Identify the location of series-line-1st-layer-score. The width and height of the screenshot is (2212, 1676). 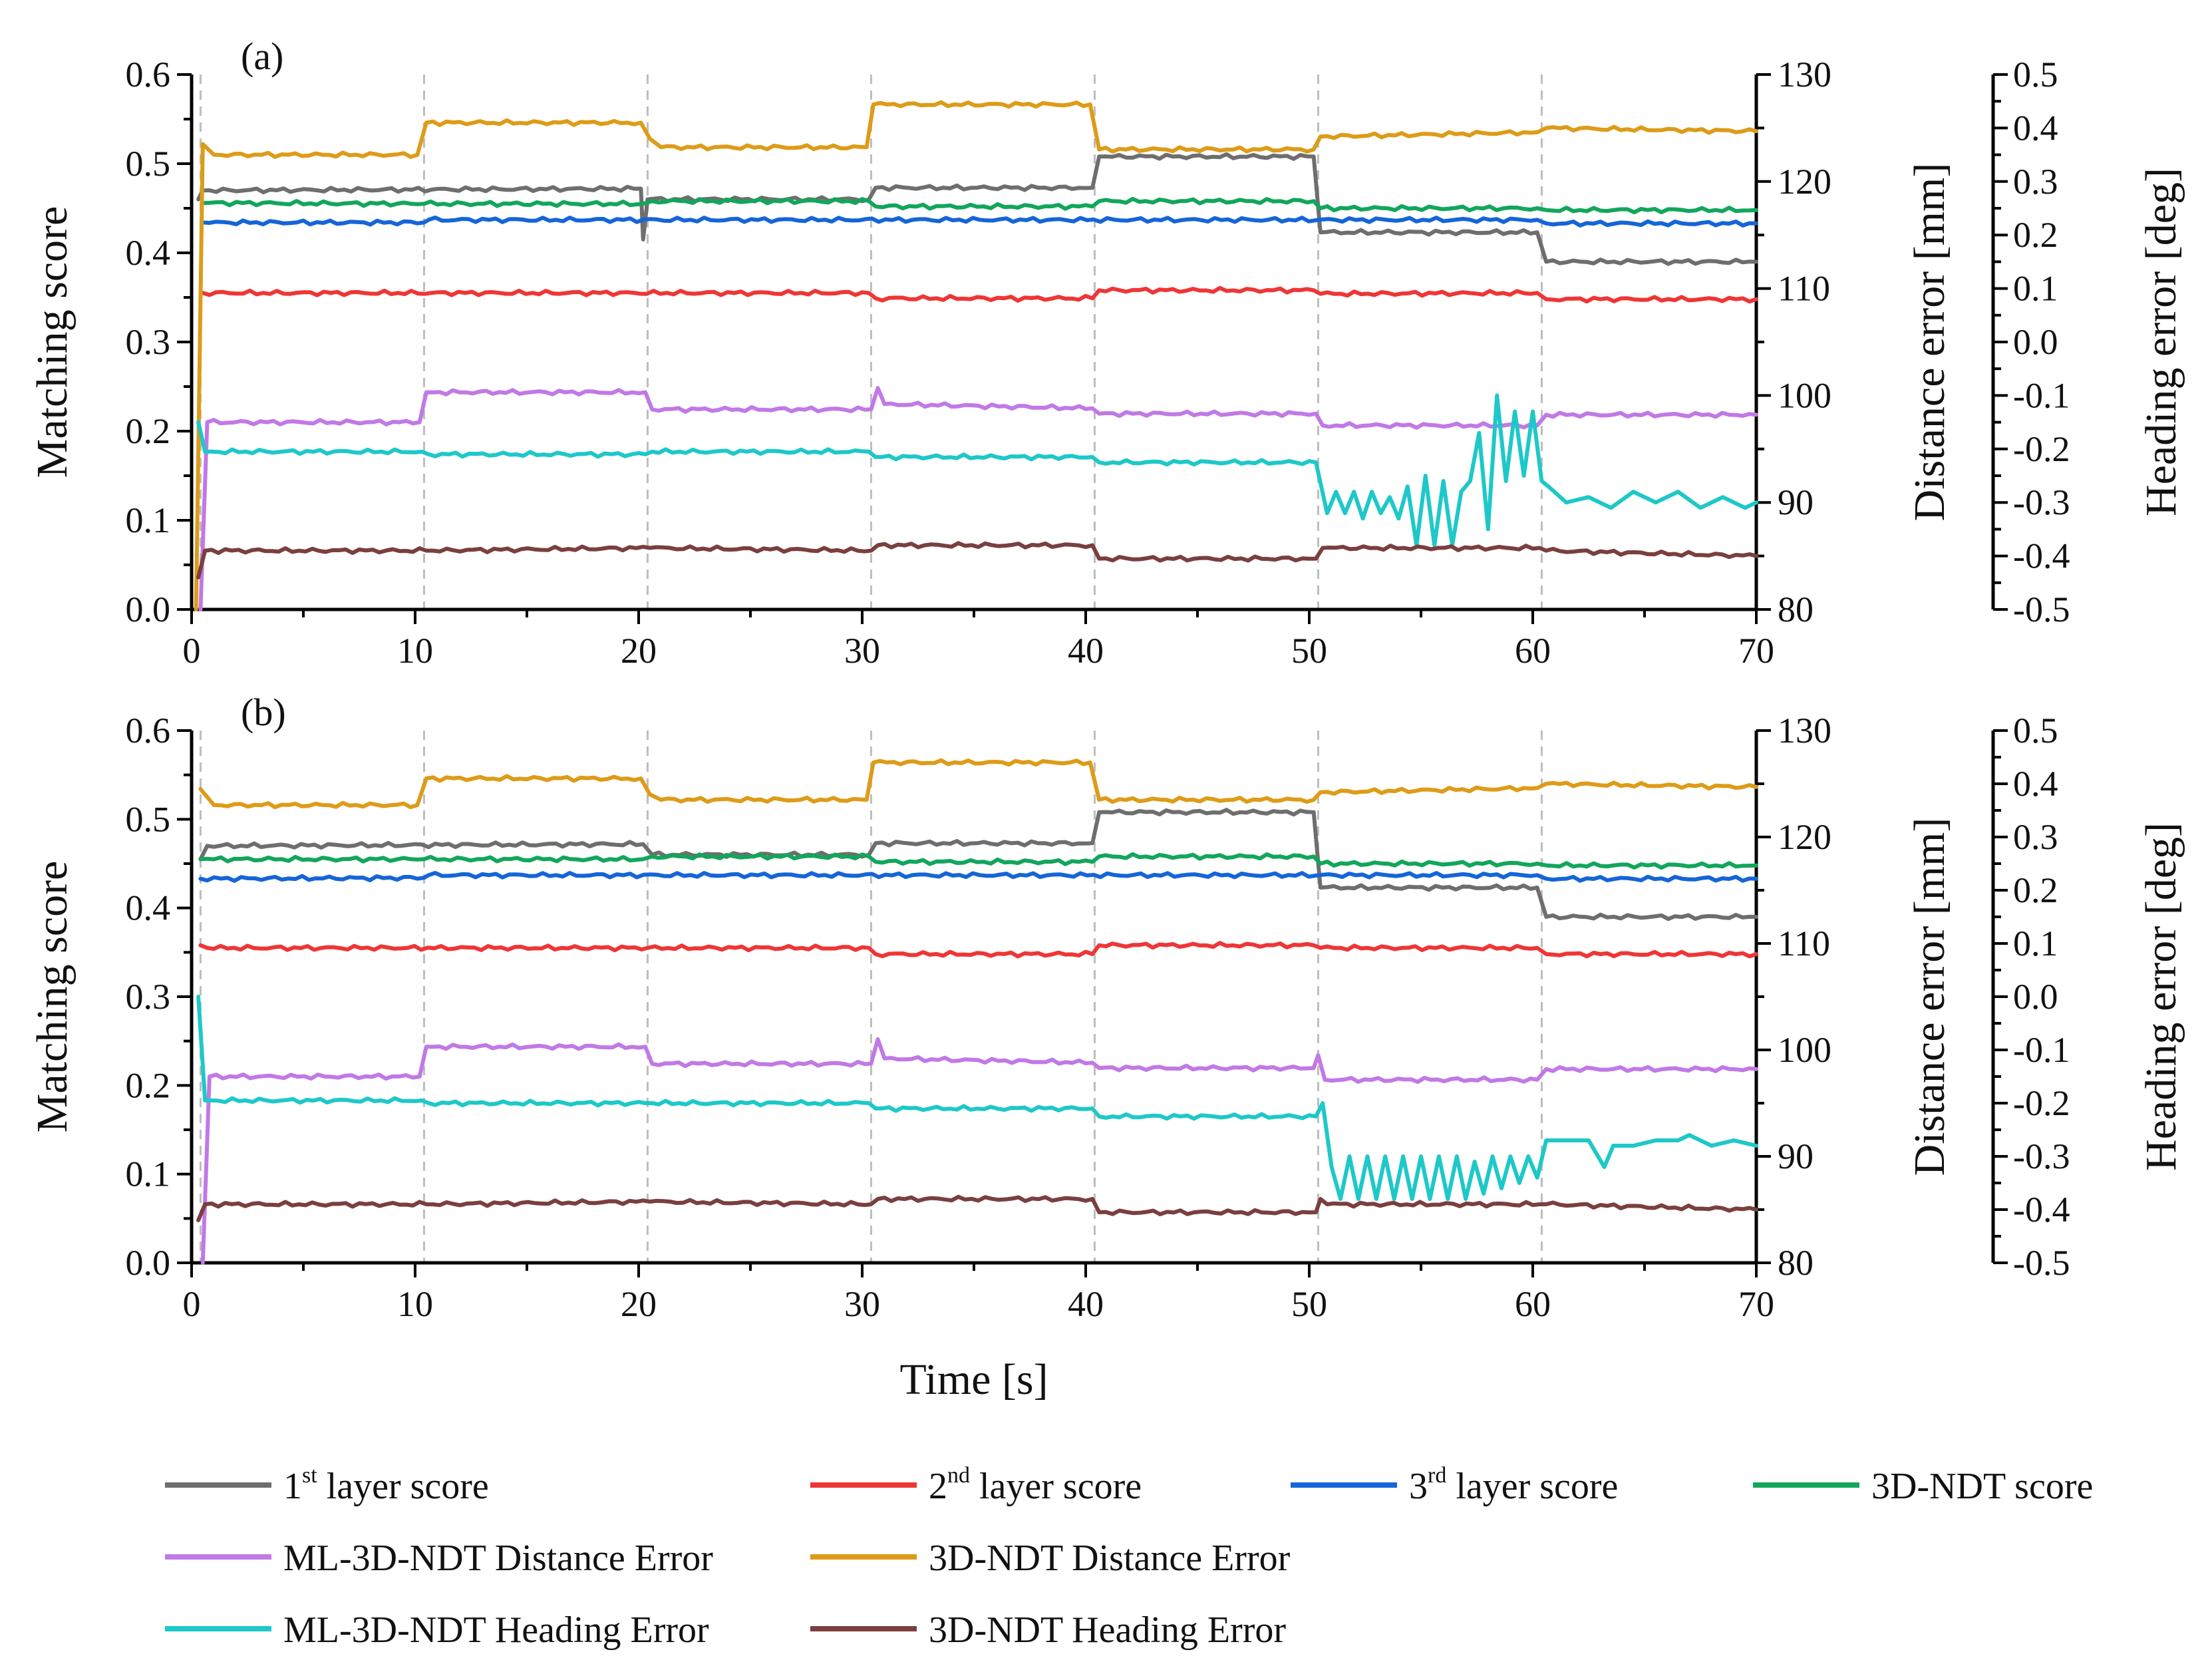
(978, 865).